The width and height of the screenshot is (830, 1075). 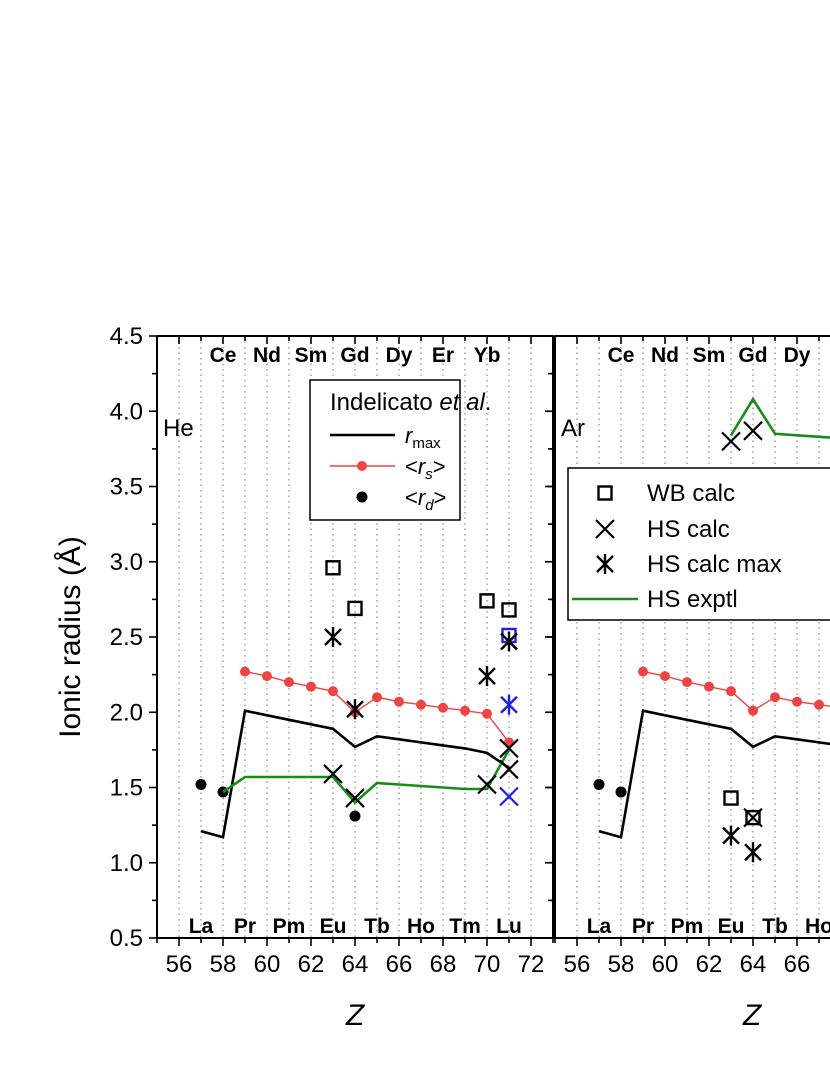 I want to click on series-hs_calc_blue, so click(x=509, y=796).